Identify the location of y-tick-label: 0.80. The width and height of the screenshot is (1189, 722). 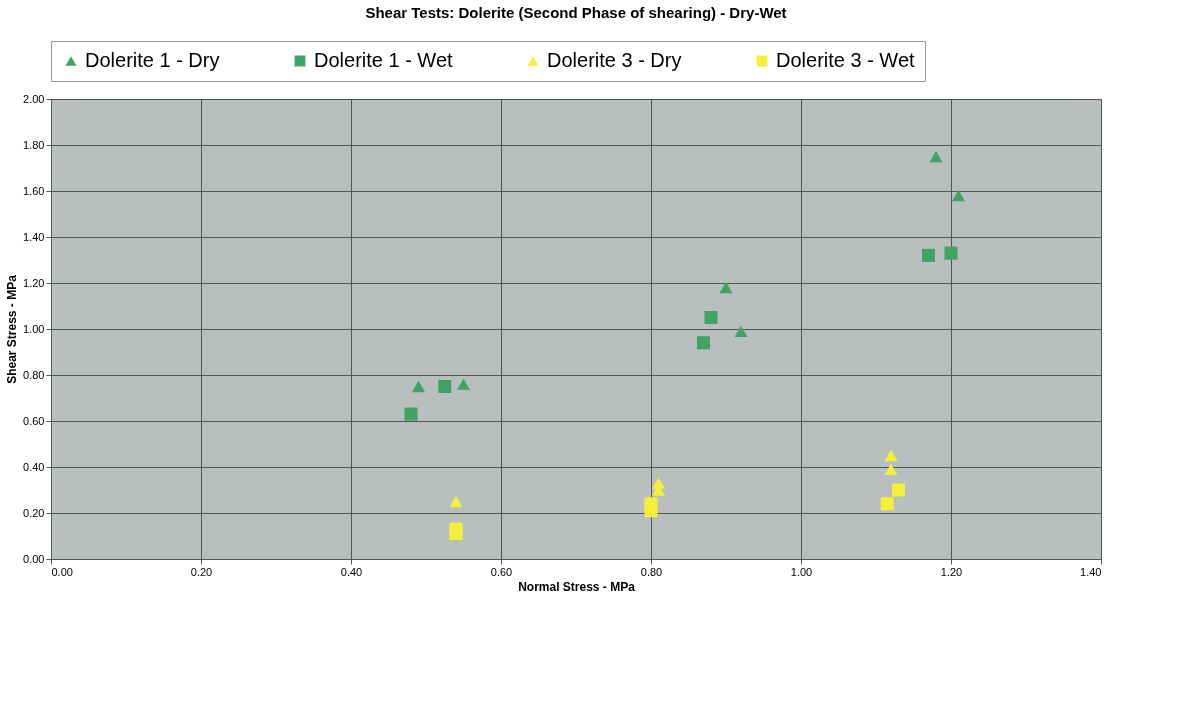
(34, 374).